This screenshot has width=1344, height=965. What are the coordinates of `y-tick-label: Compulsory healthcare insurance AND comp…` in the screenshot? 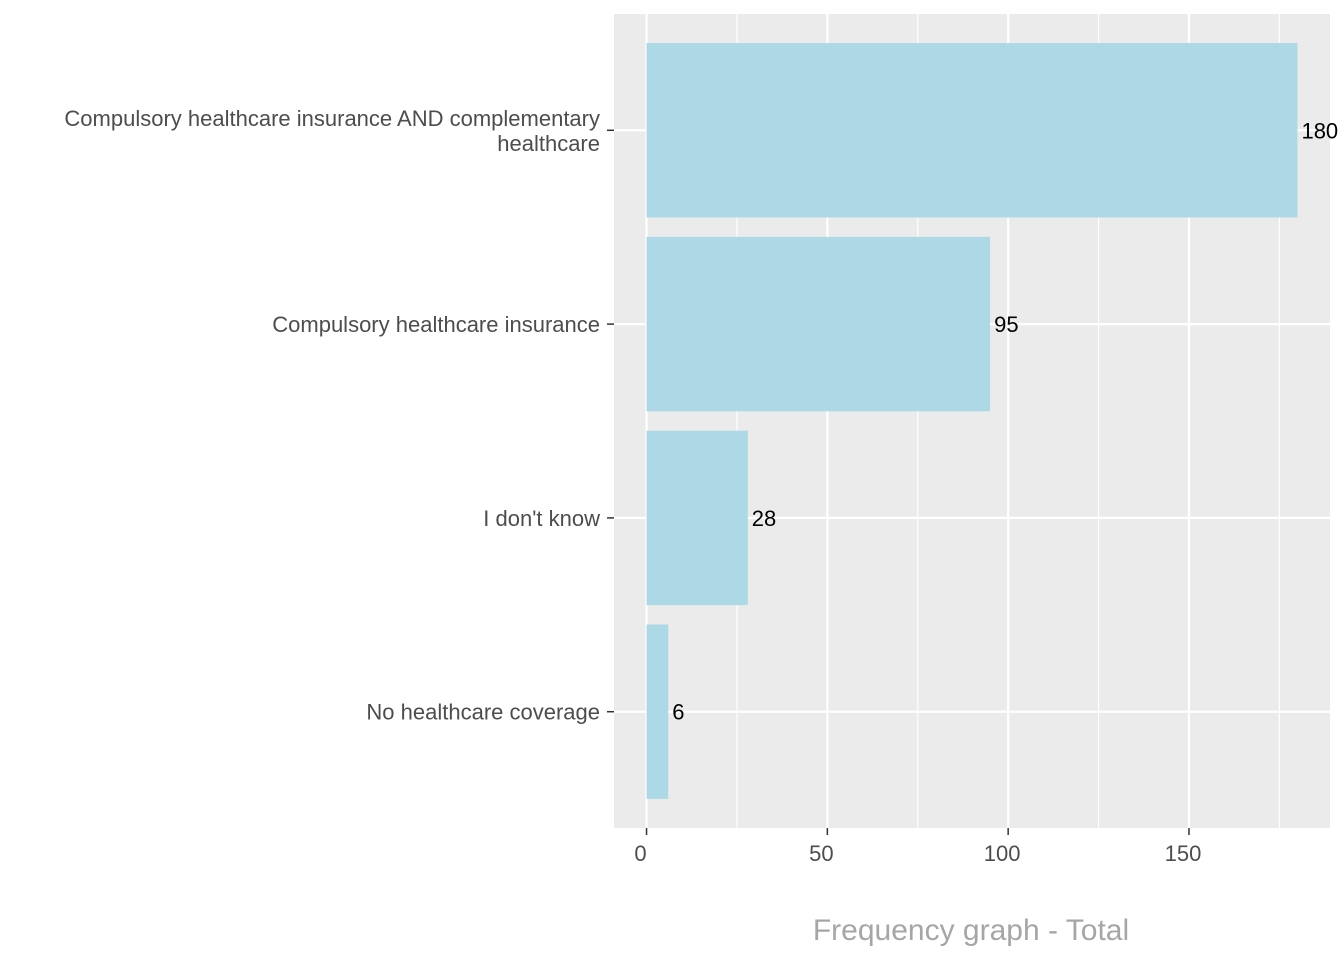 It's located at (332, 131).